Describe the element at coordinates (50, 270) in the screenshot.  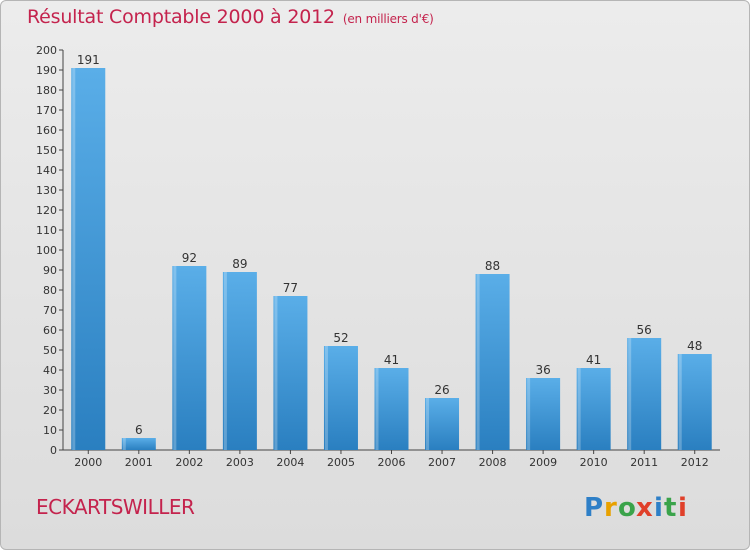
I see `y-tick-label: 90` at that location.